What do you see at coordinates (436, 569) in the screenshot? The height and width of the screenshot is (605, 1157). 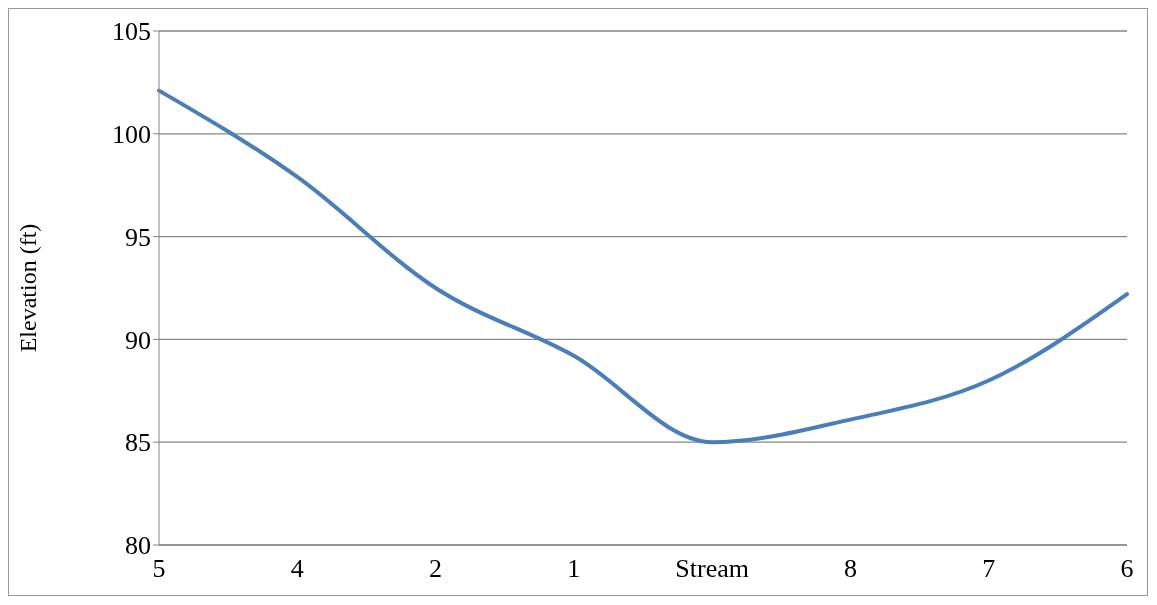 I see `x-tick-label: 2` at bounding box center [436, 569].